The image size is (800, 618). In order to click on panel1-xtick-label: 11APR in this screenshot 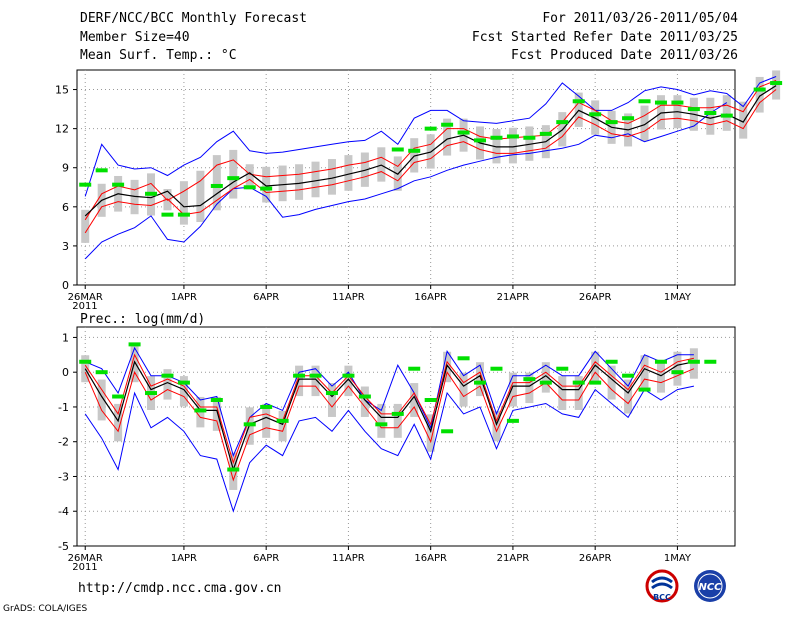, I will do `click(348, 297)`.